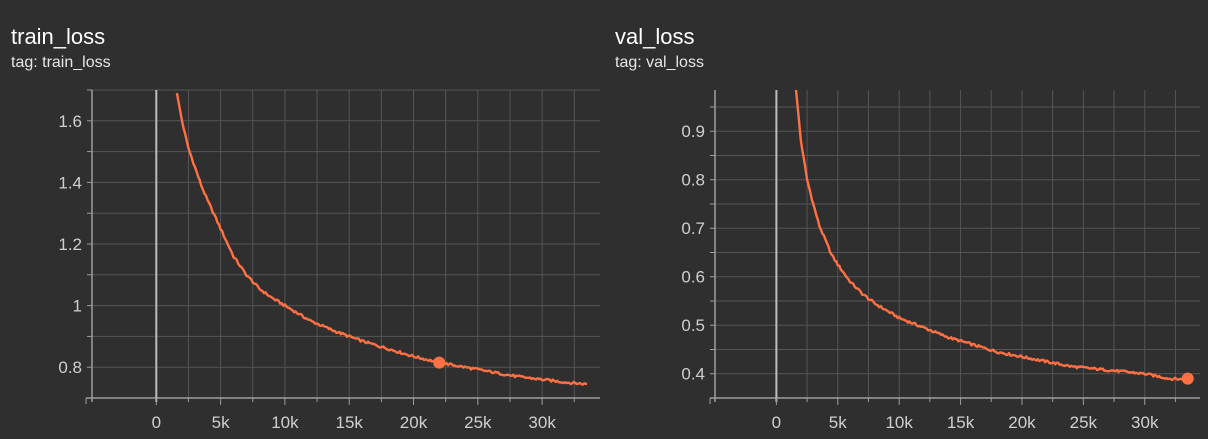  What do you see at coordinates (70, 244) in the screenshot?
I see `y-tick-label: 1.2` at bounding box center [70, 244].